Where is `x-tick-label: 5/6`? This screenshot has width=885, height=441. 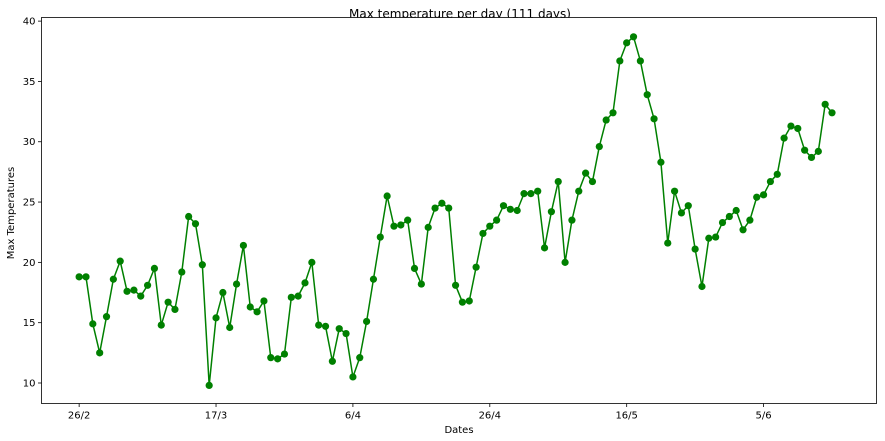
x-tick-label: 5/6 is located at coordinates (764, 416).